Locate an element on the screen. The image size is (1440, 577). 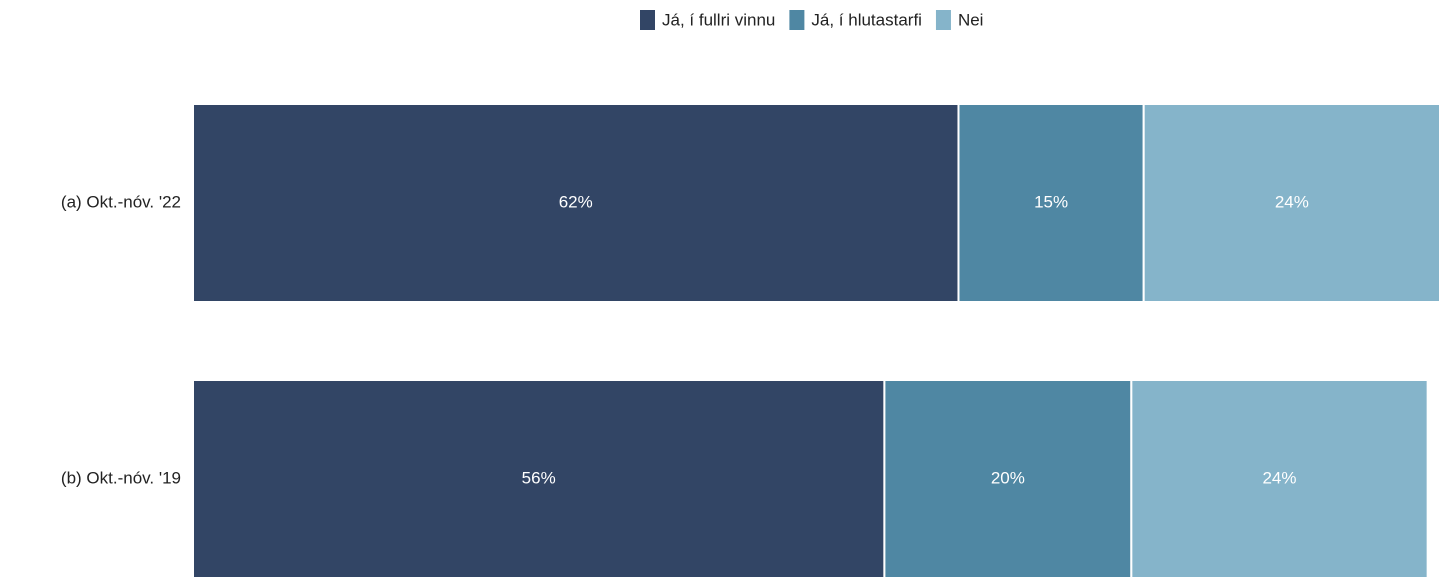
value-label: 20% is located at coordinates (1008, 477).